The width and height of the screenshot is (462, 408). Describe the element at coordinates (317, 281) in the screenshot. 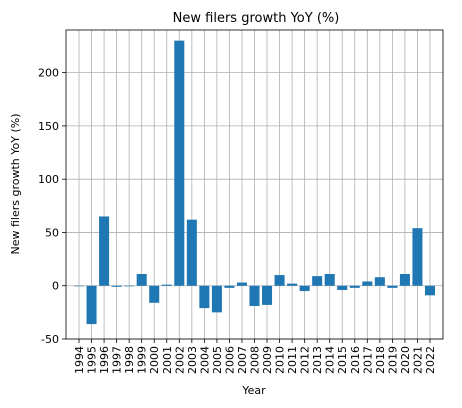

I see `bar-2013` at that location.